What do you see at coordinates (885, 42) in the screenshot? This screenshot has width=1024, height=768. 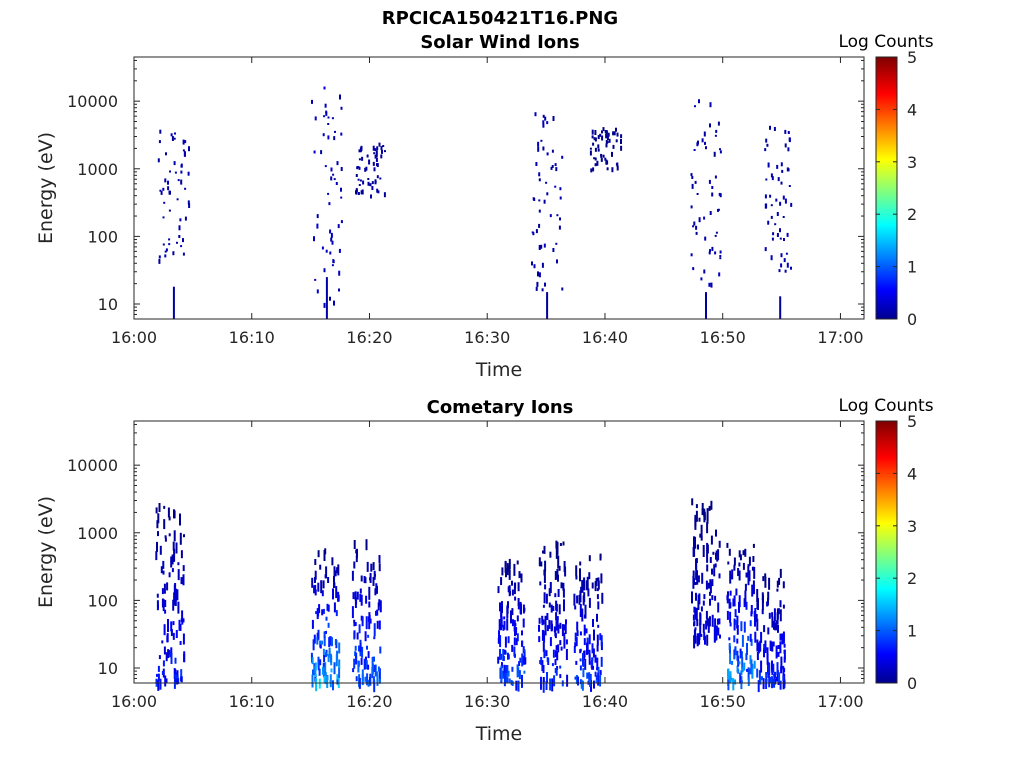 I see `colorbar-label-solar-wind: Log Counts` at bounding box center [885, 42].